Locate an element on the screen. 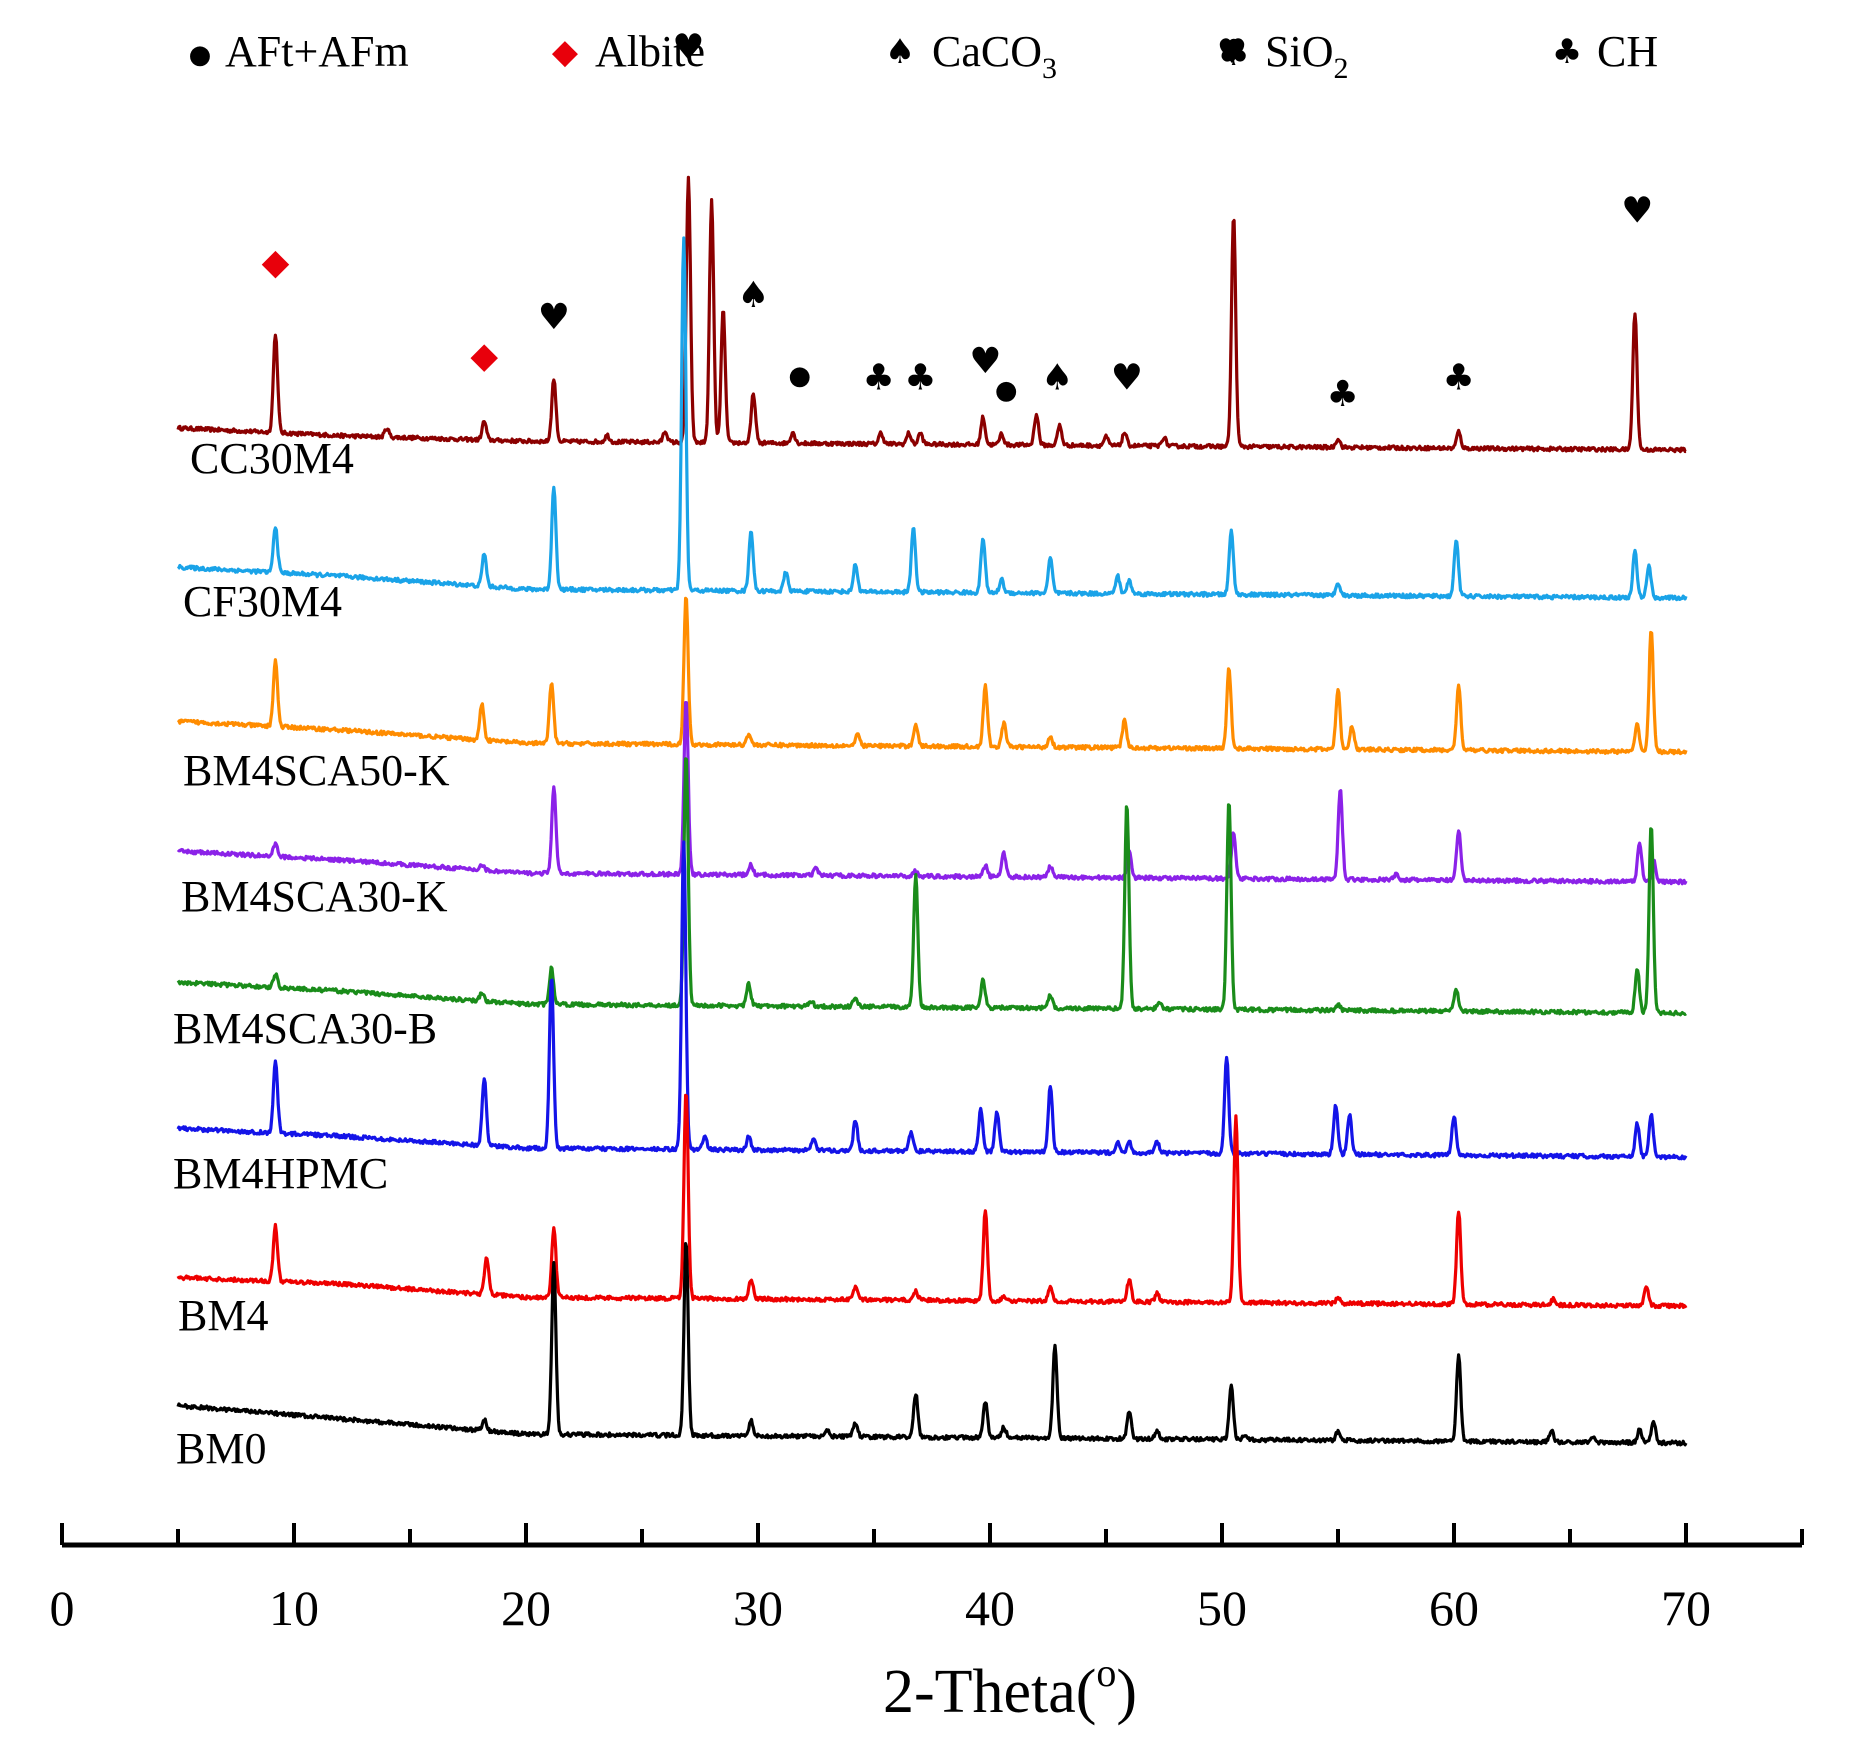 Image resolution: width=1855 pixels, height=1760 pixels. series-label-BM0: BM0 is located at coordinates (221, 1448).